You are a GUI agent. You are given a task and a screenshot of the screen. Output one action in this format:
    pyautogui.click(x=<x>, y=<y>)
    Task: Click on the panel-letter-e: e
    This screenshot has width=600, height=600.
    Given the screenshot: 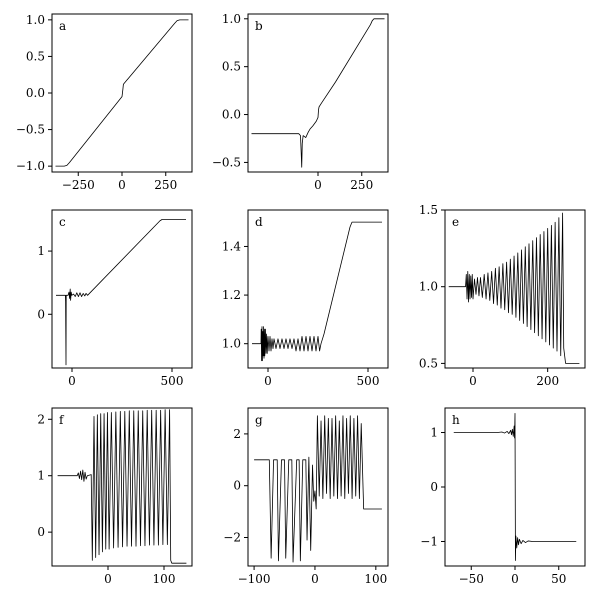 What is the action you would take?
    pyautogui.click(x=455, y=222)
    